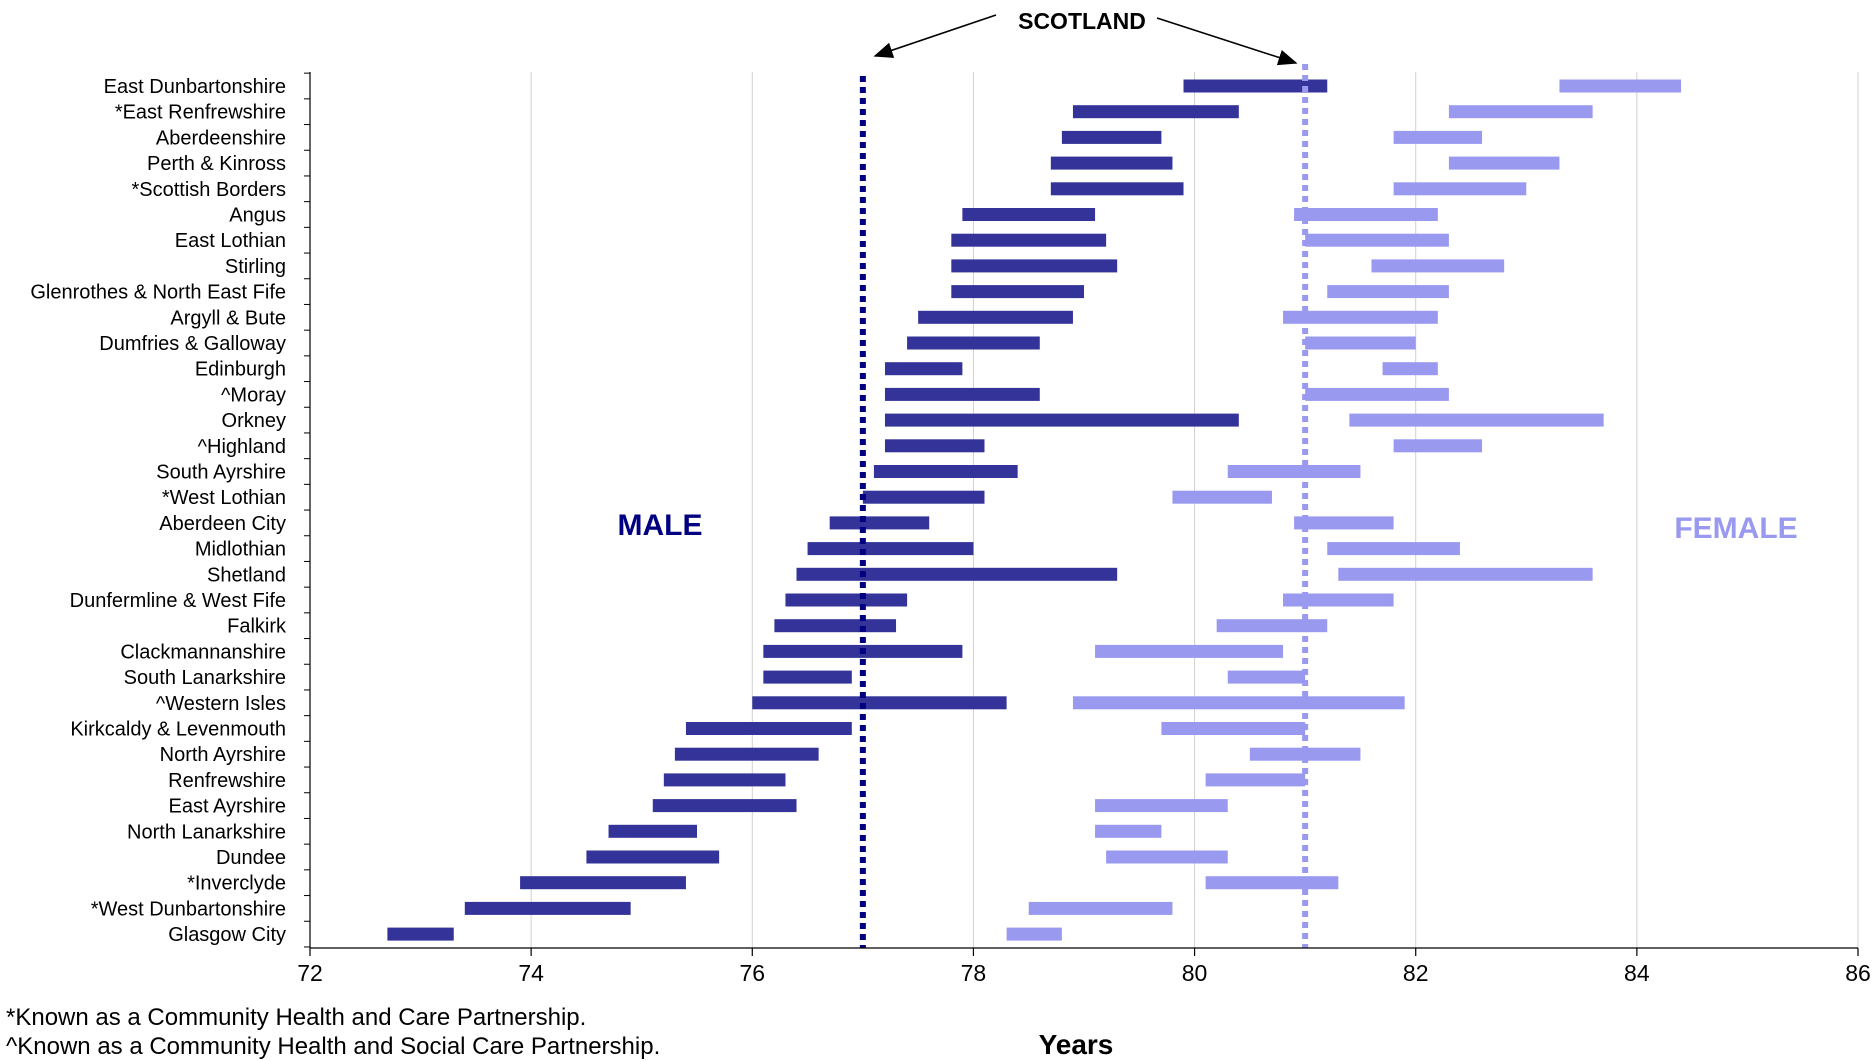  What do you see at coordinates (228, 318) in the screenshot?
I see `category-label: Argyll & Bute` at bounding box center [228, 318].